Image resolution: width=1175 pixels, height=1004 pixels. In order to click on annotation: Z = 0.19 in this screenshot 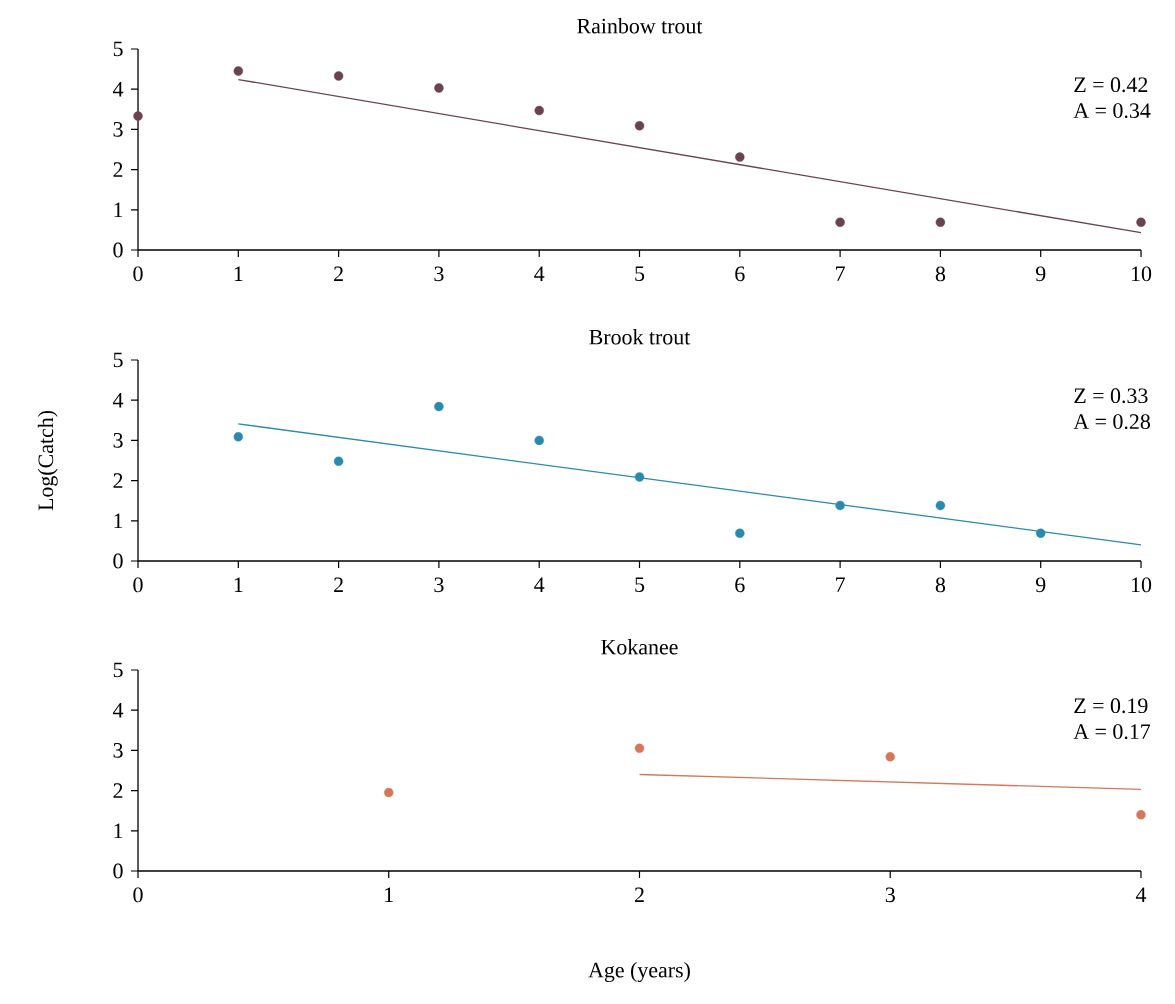, I will do `click(1111, 706)`.